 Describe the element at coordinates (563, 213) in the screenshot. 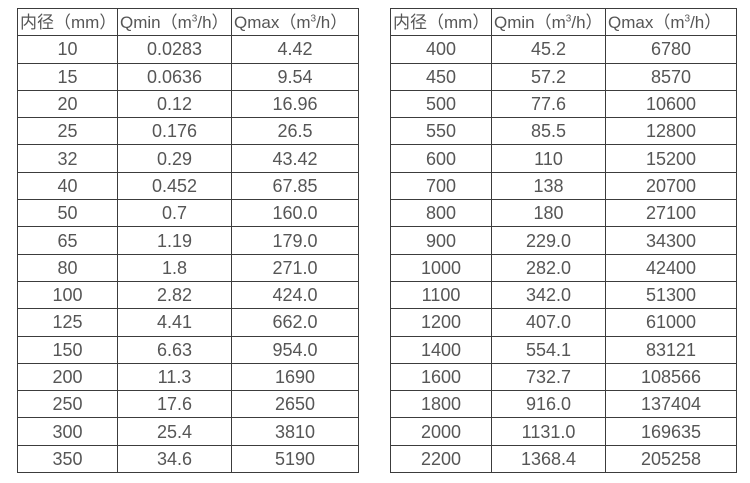

I see `table-row: 800 180 27100` at that location.